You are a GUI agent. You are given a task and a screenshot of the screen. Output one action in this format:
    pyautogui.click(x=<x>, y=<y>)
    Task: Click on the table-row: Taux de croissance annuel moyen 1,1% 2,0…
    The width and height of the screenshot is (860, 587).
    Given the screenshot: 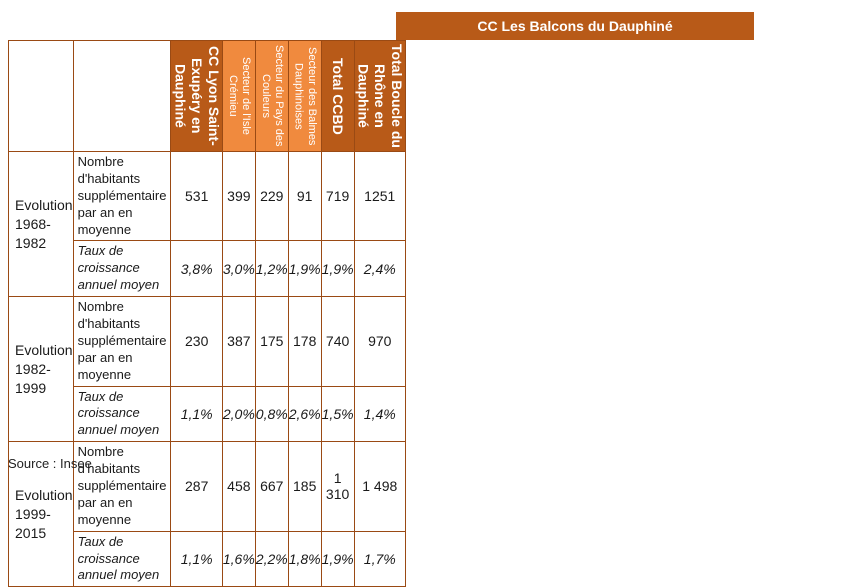 What is the action you would take?
    pyautogui.click(x=207, y=414)
    